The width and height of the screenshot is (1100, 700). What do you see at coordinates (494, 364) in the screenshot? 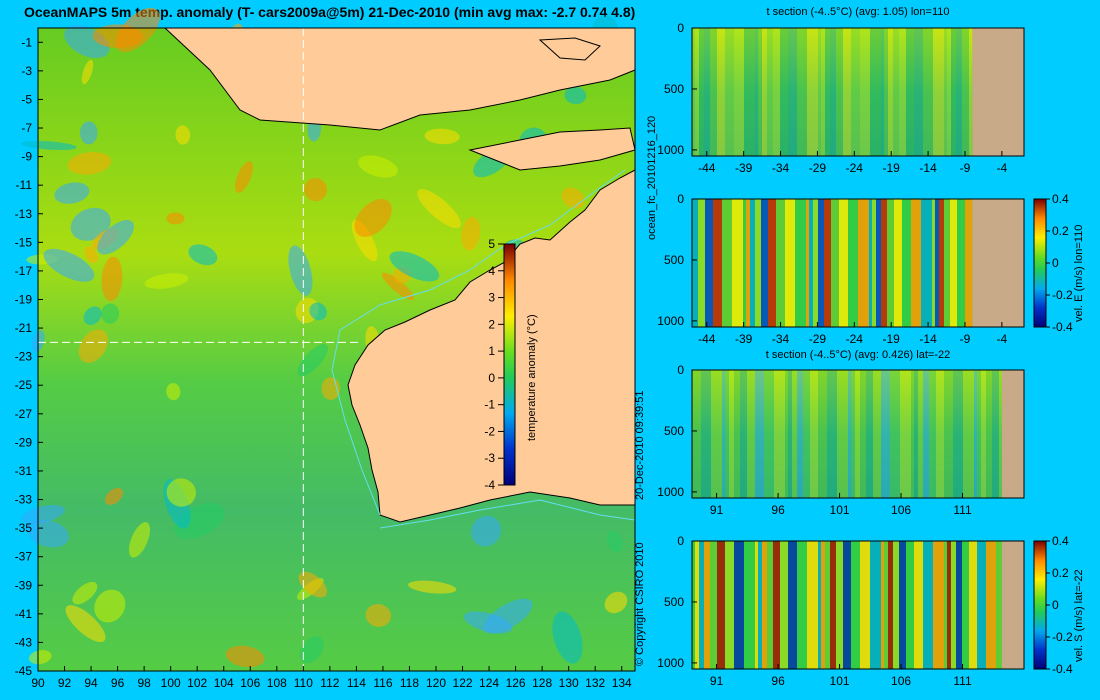
I see `temperature-colorbar-ticks: 5 4 3 2 1 0 -1 -2 -3 -4` at bounding box center [494, 364].